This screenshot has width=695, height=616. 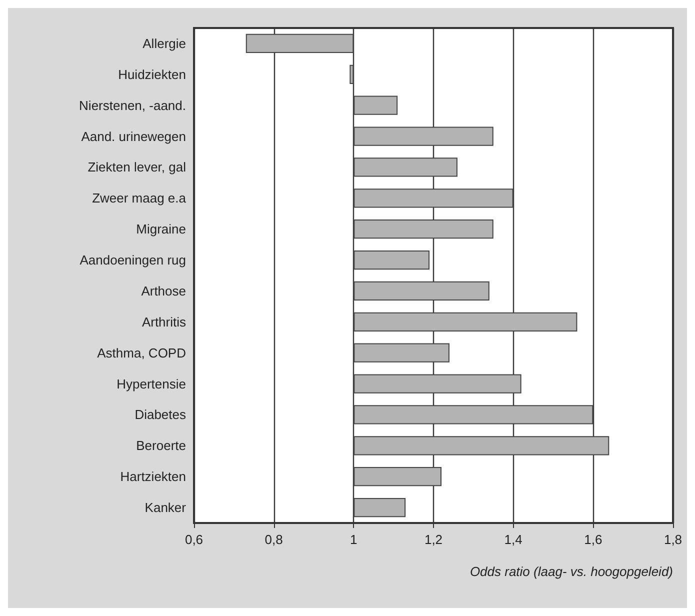 I want to click on y-tick-label: Arthritis, so click(x=164, y=322).